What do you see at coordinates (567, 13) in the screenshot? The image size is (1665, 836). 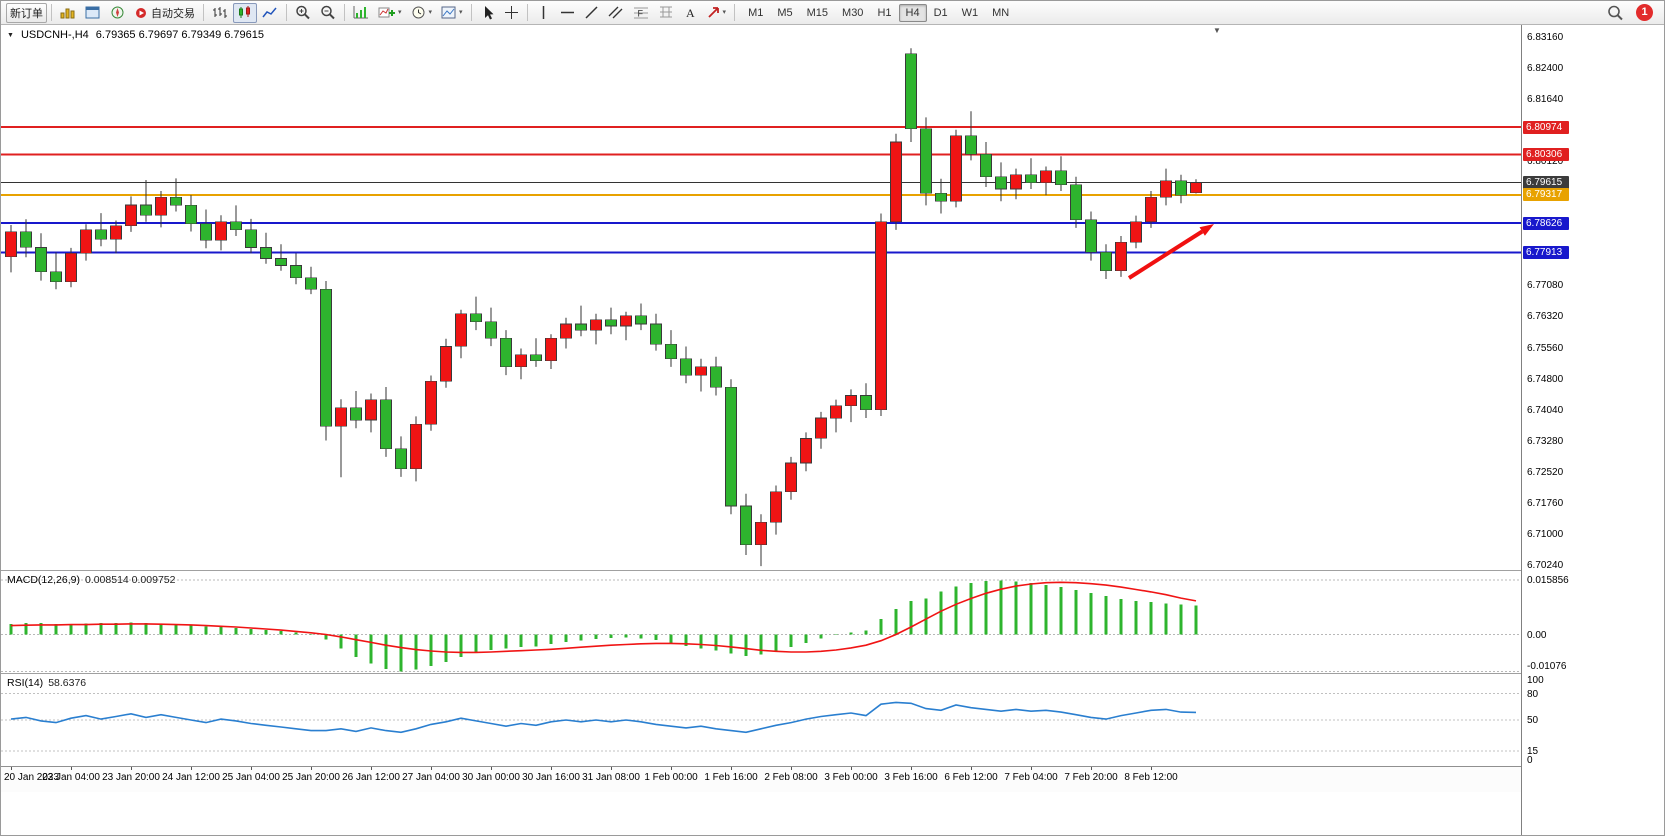 I see `horizontal-line-tool-button` at bounding box center [567, 13].